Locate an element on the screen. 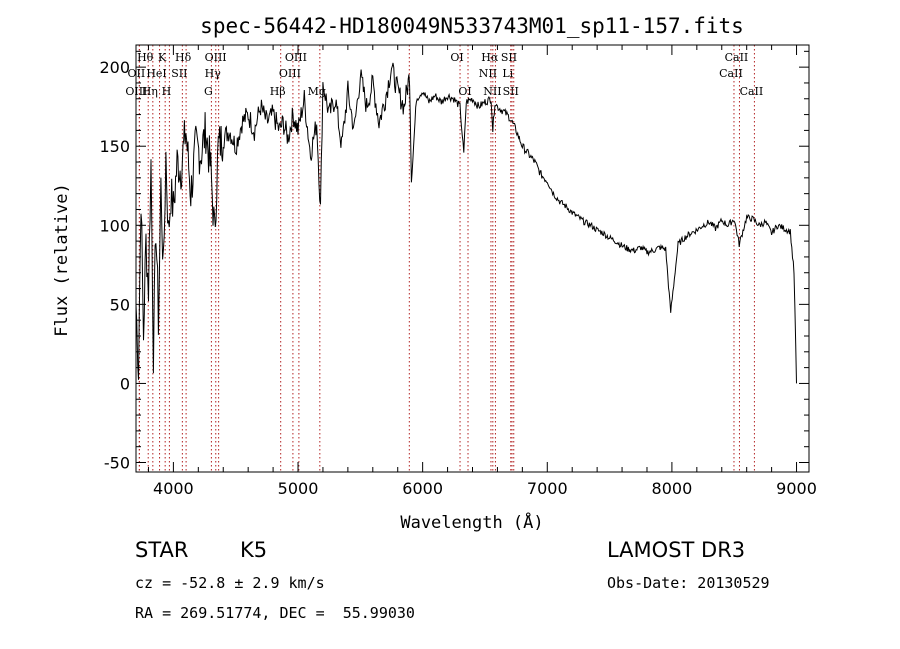 This screenshot has height=649, width=900. y-tick-label: 50 is located at coordinates (120, 304).